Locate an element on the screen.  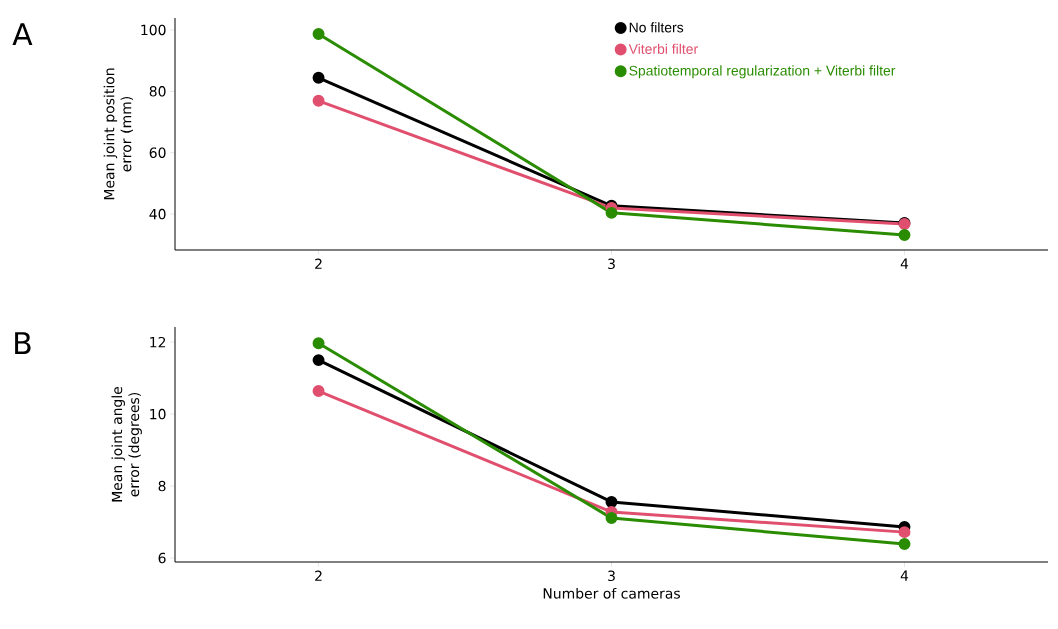
y-tick-label: 10 is located at coordinates (158, 414).